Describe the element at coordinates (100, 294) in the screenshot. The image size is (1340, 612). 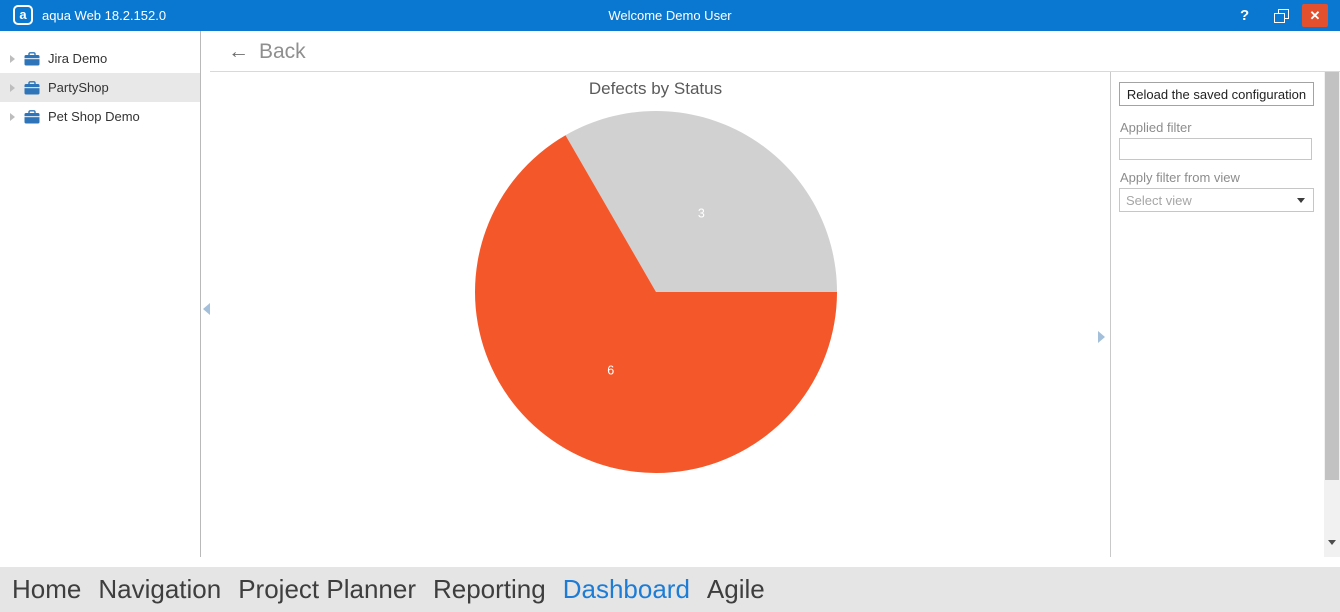
I see `project-sidebar: Jira Demo PartyShop Pet Shop Demo` at that location.